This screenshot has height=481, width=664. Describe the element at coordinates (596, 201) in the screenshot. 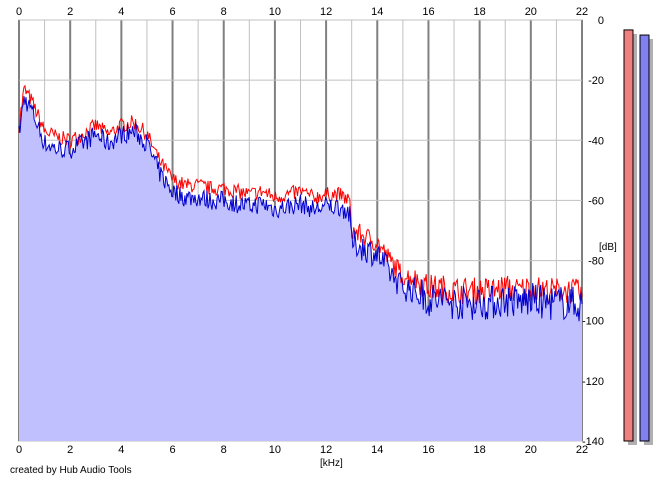

I see `y-tick-label: -60` at that location.